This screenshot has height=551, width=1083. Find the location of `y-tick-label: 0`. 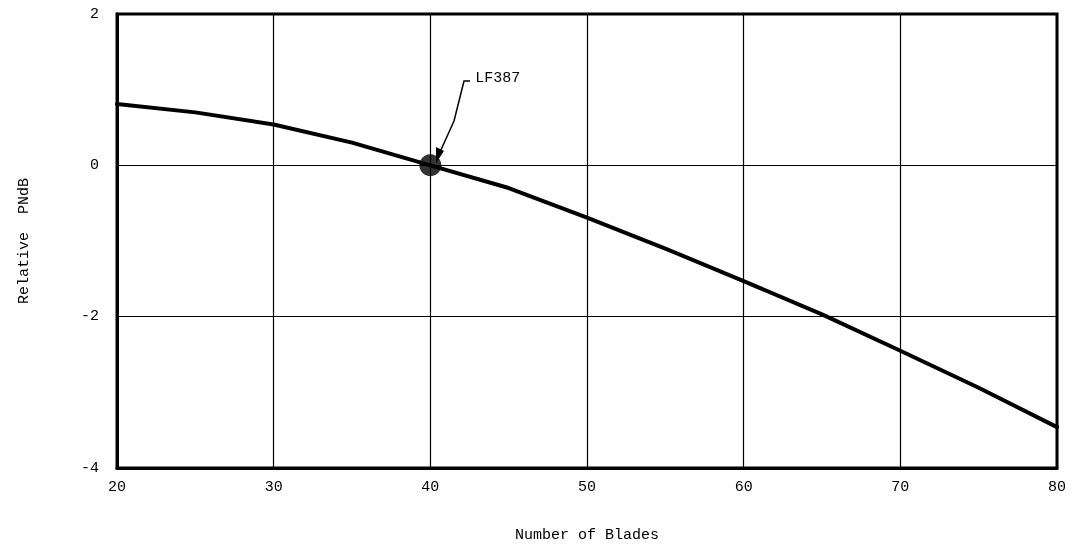

y-tick-label: 0 is located at coordinates (94, 165).